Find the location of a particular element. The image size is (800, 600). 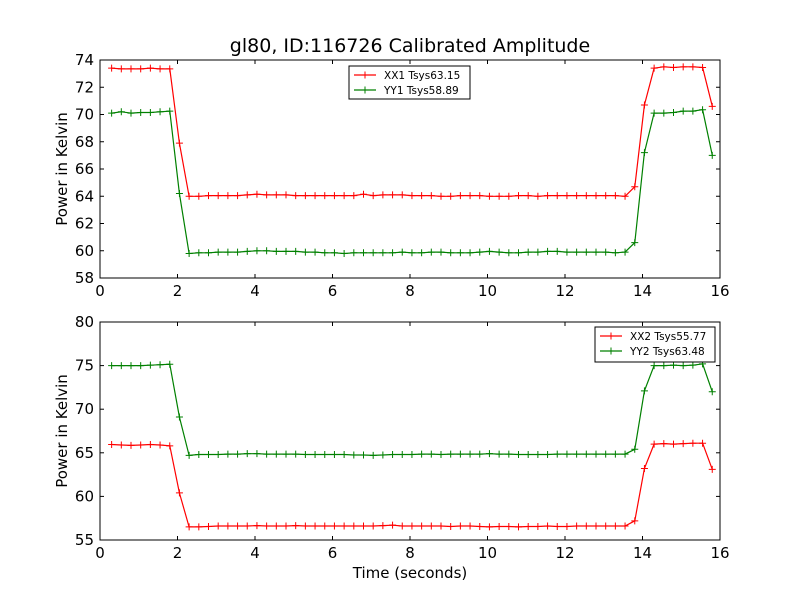

y-tick-label: 58 is located at coordinates (84, 278).